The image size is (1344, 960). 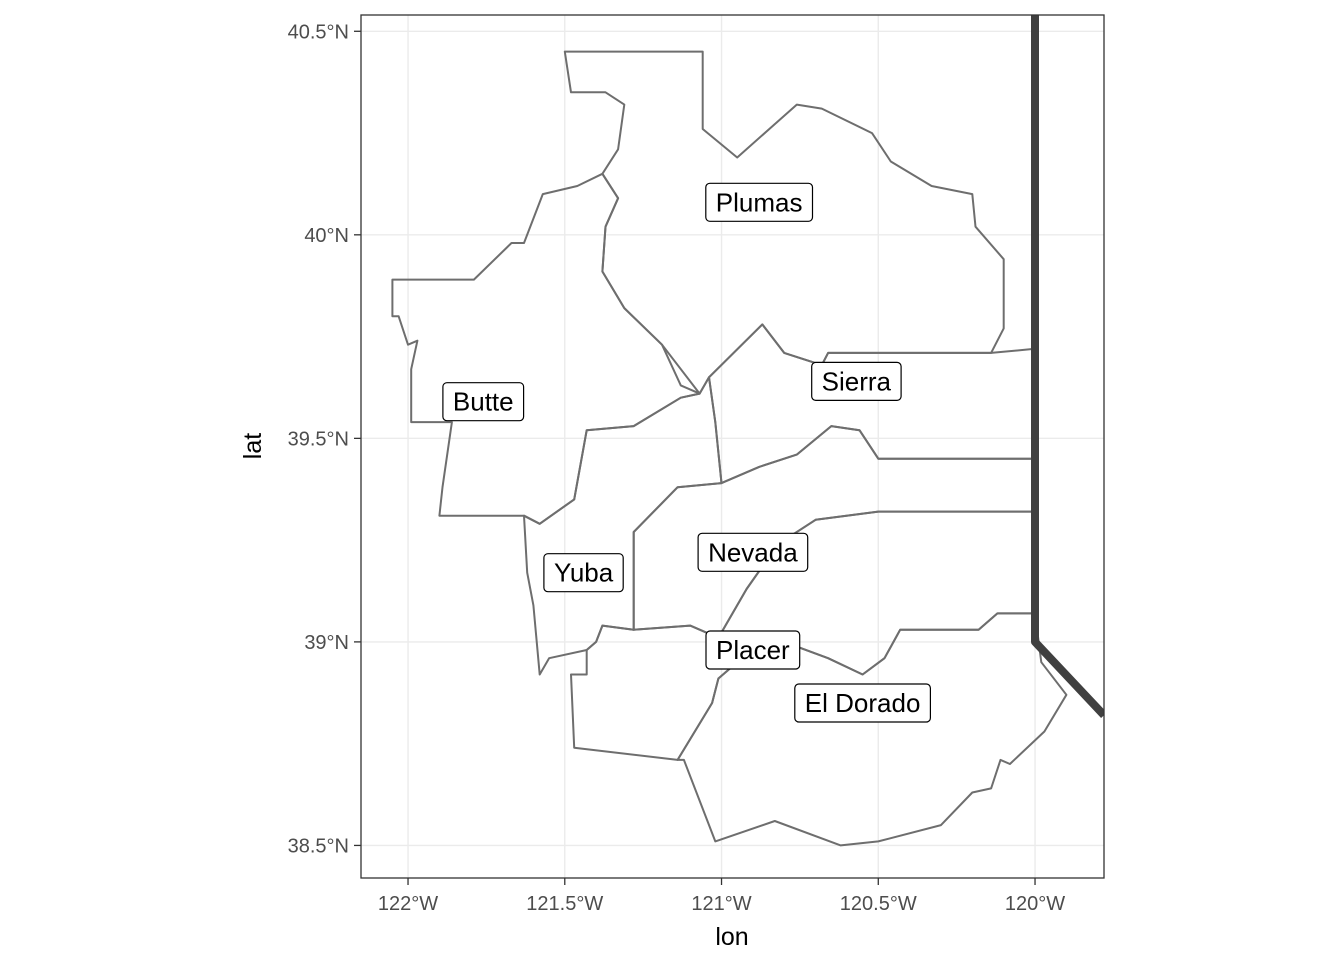 I want to click on county-label-text: Nevada, so click(x=753, y=552).